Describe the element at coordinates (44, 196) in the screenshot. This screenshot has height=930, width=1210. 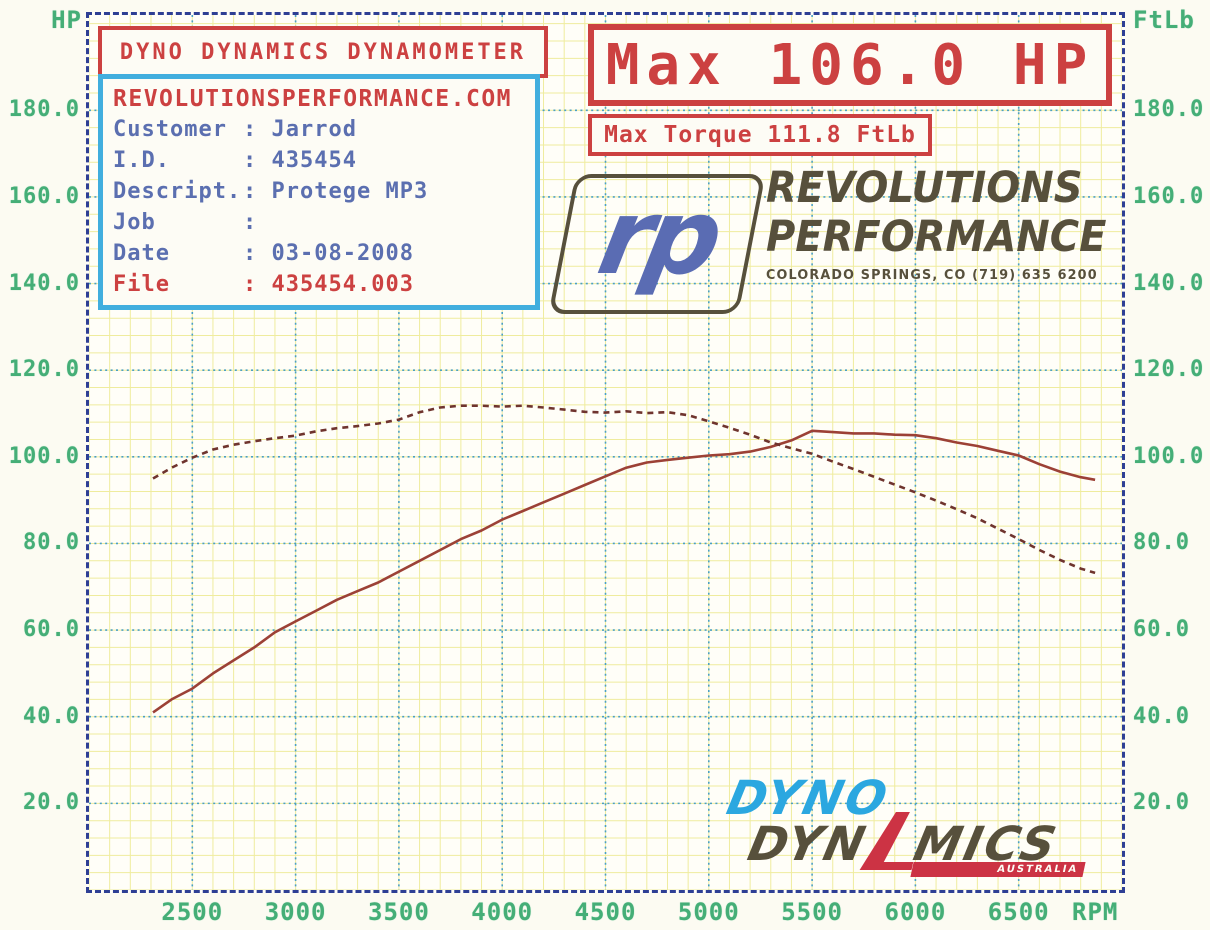
I see `y-tick-left: 160.0` at that location.